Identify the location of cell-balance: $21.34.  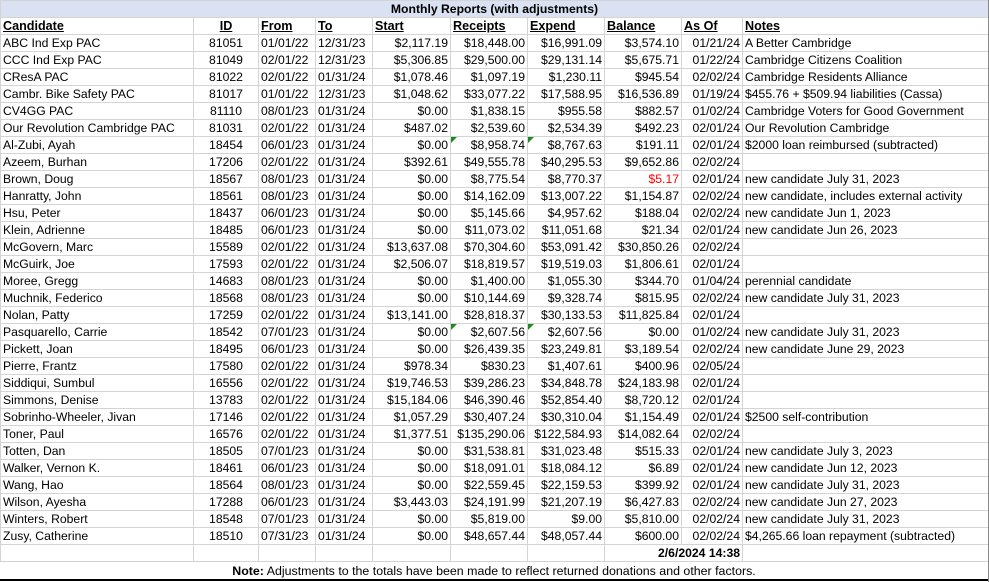
(643, 230).